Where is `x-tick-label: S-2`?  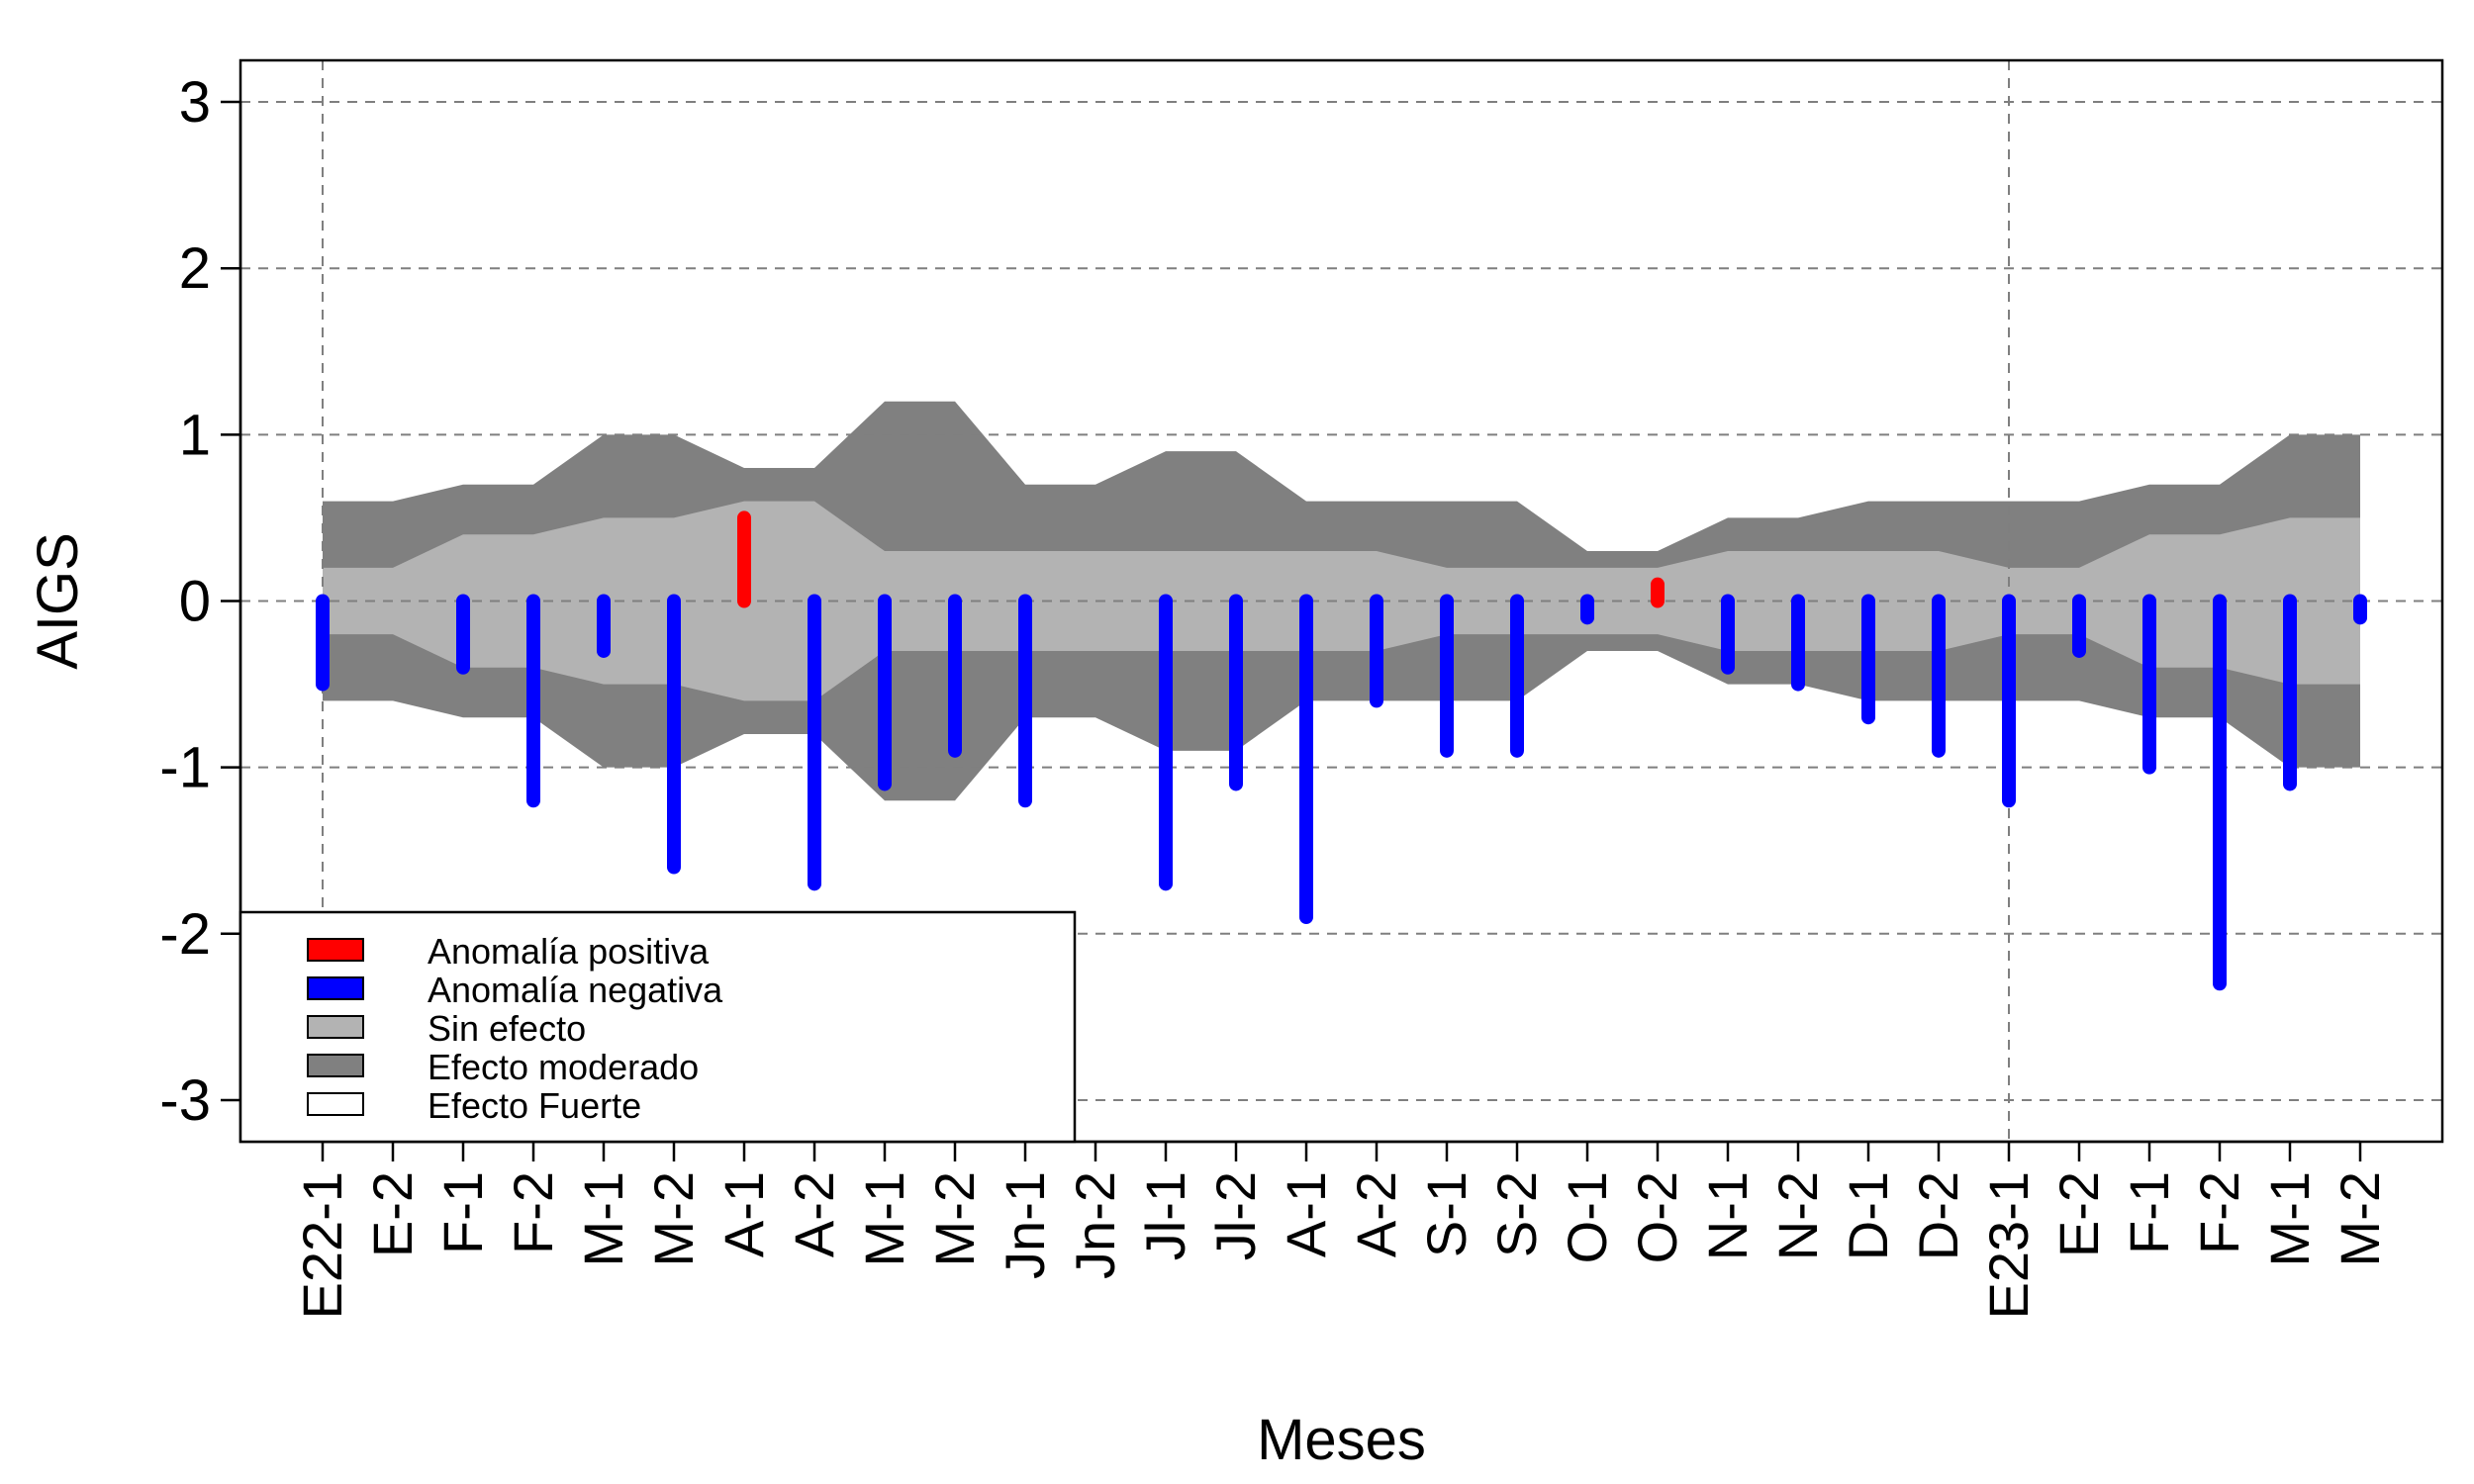 x-tick-label: S-2 is located at coordinates (1516, 1214).